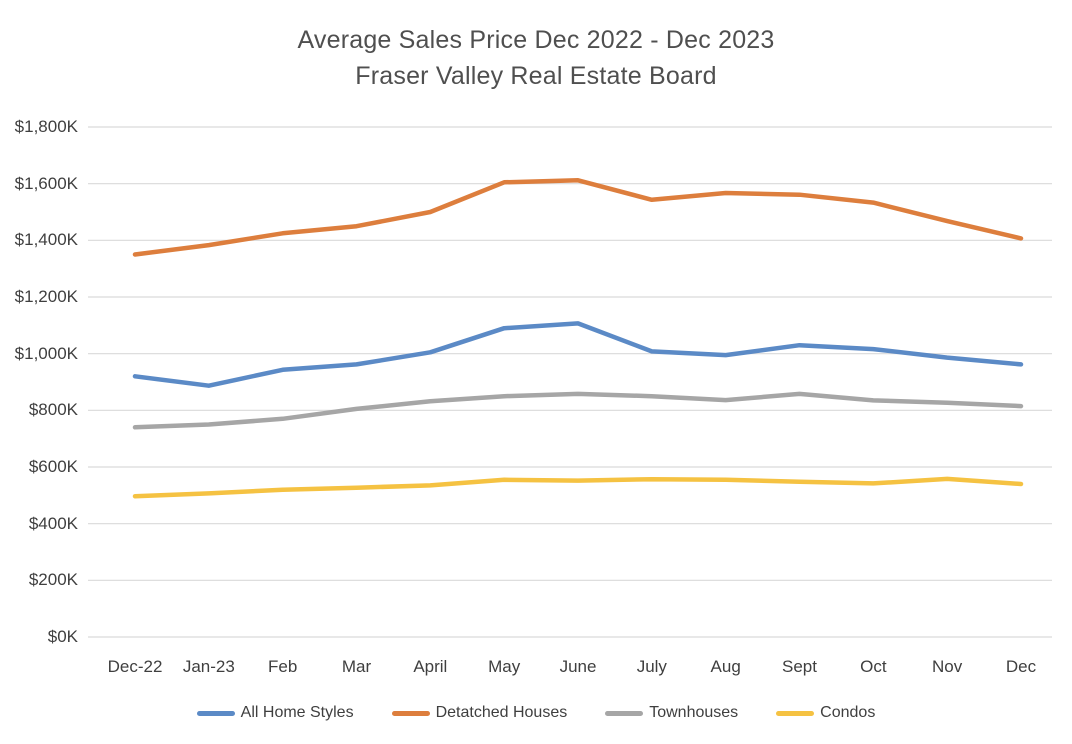  Describe the element at coordinates (578, 354) in the screenshot. I see `series-line-all-home-styles` at that location.